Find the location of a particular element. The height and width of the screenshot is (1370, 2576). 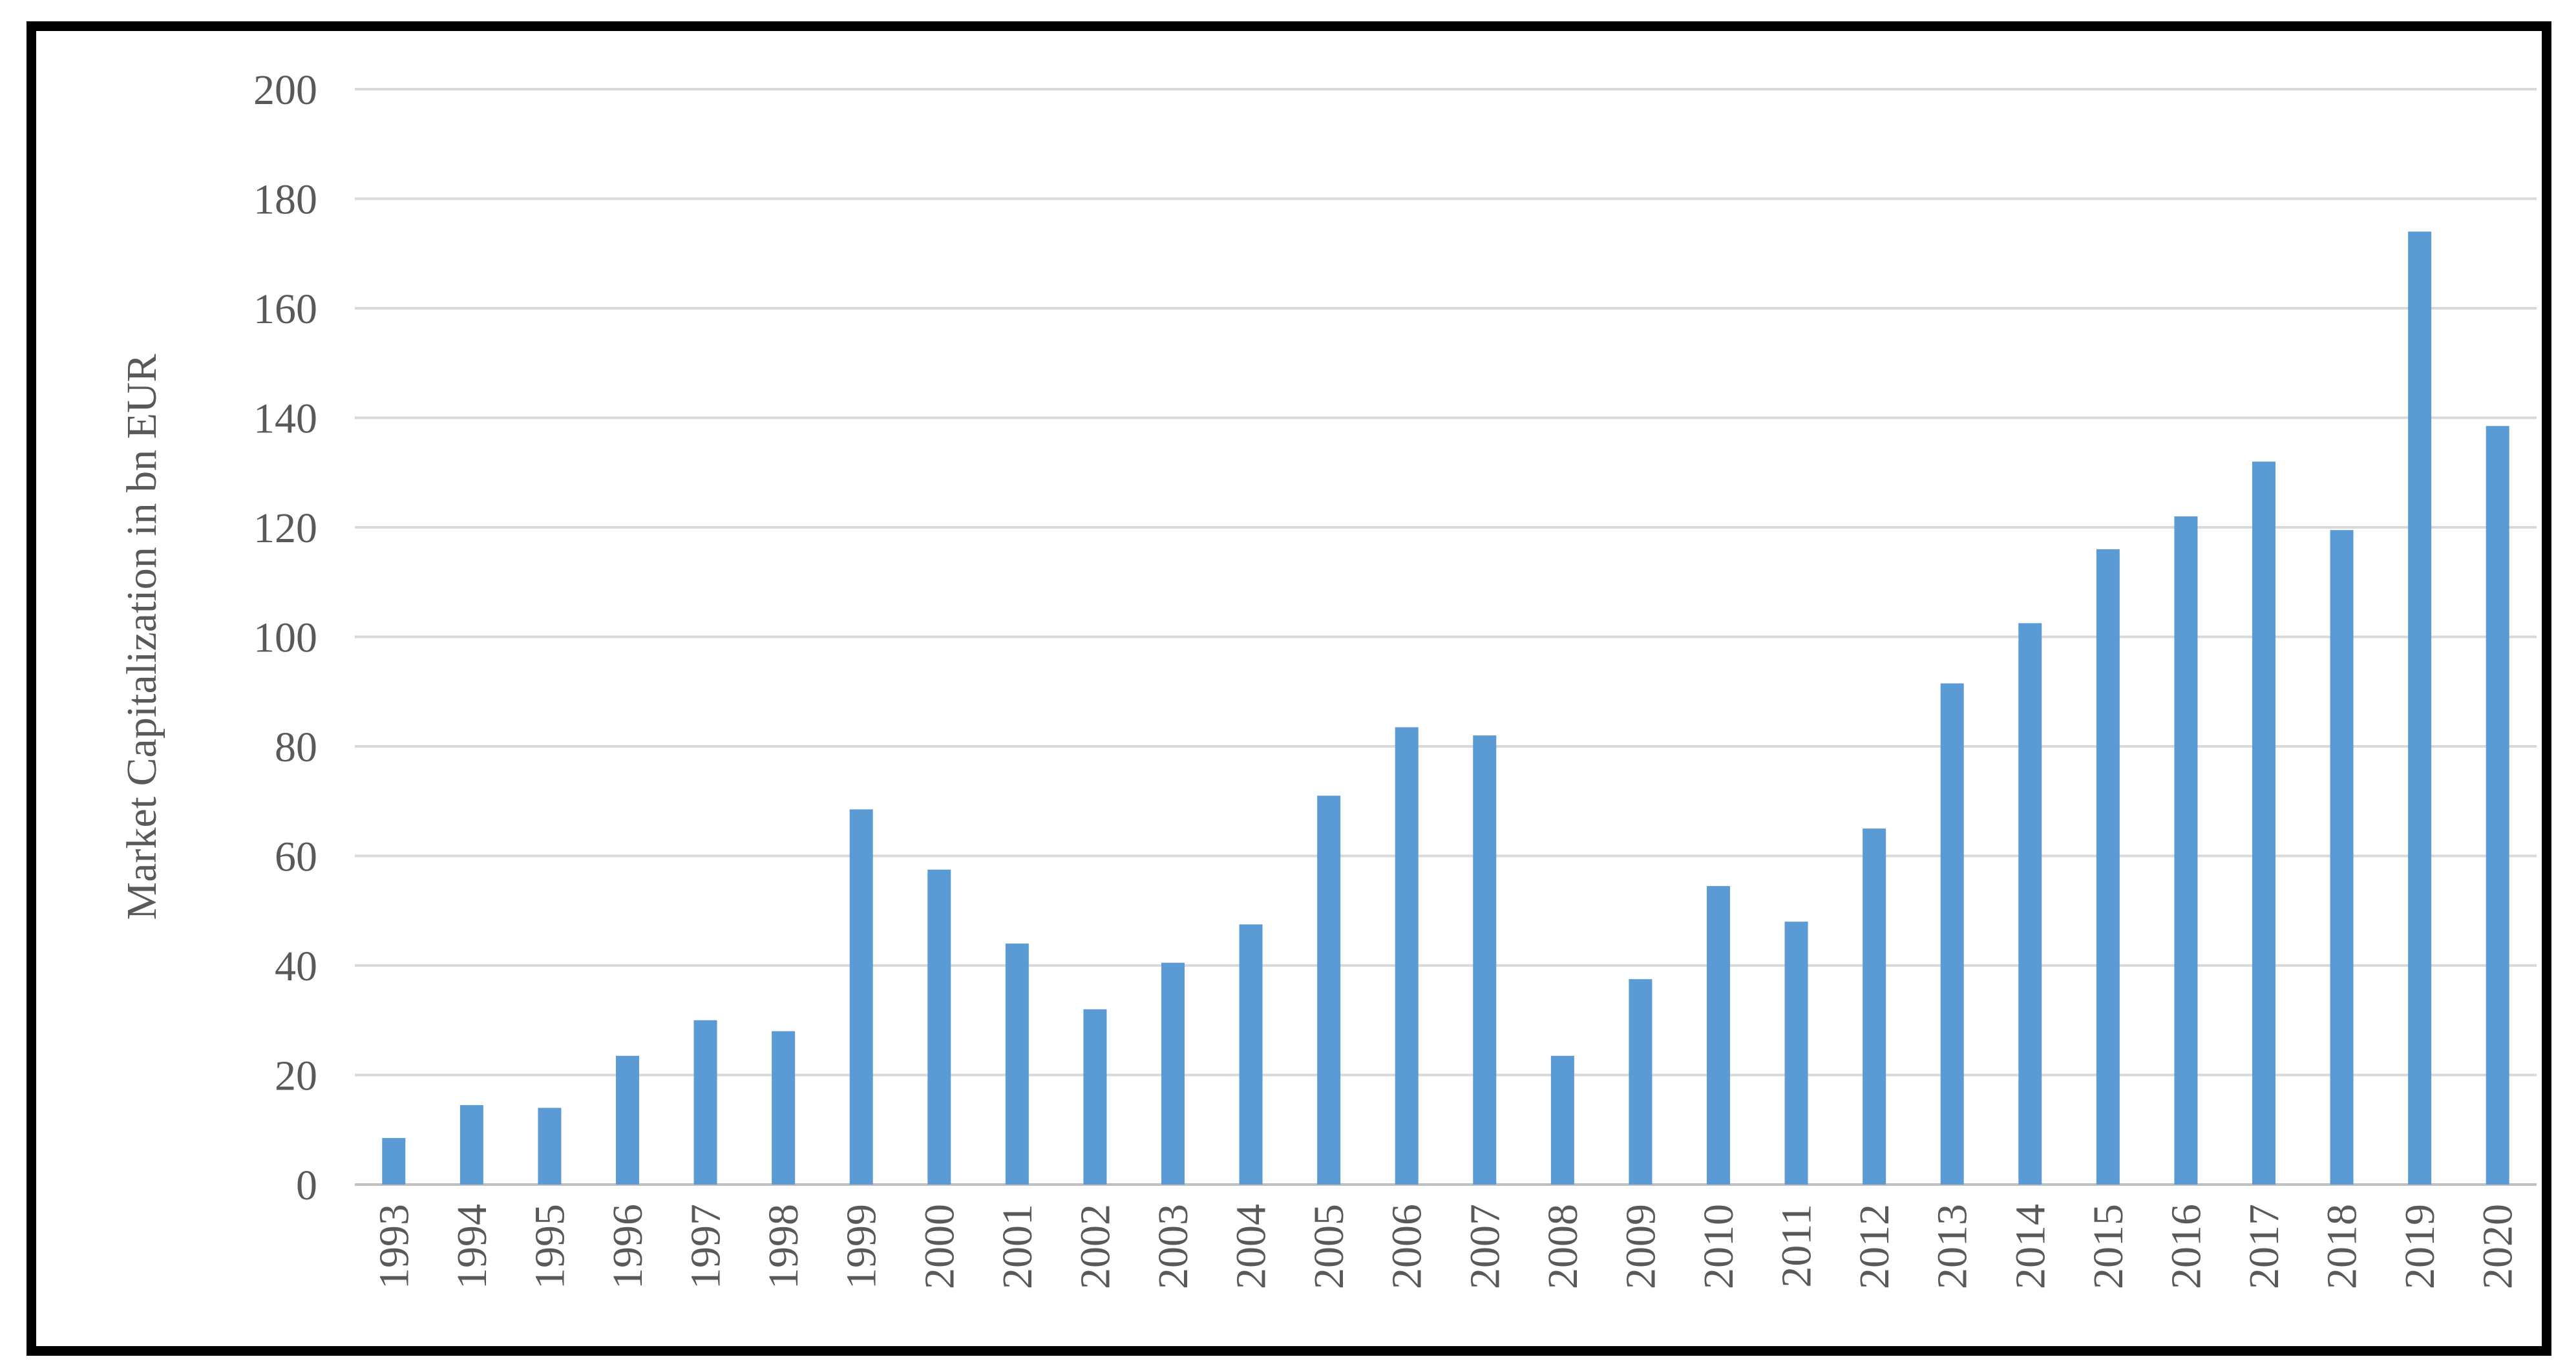

x-tick-label: 2007 is located at coordinates (1484, 1247).